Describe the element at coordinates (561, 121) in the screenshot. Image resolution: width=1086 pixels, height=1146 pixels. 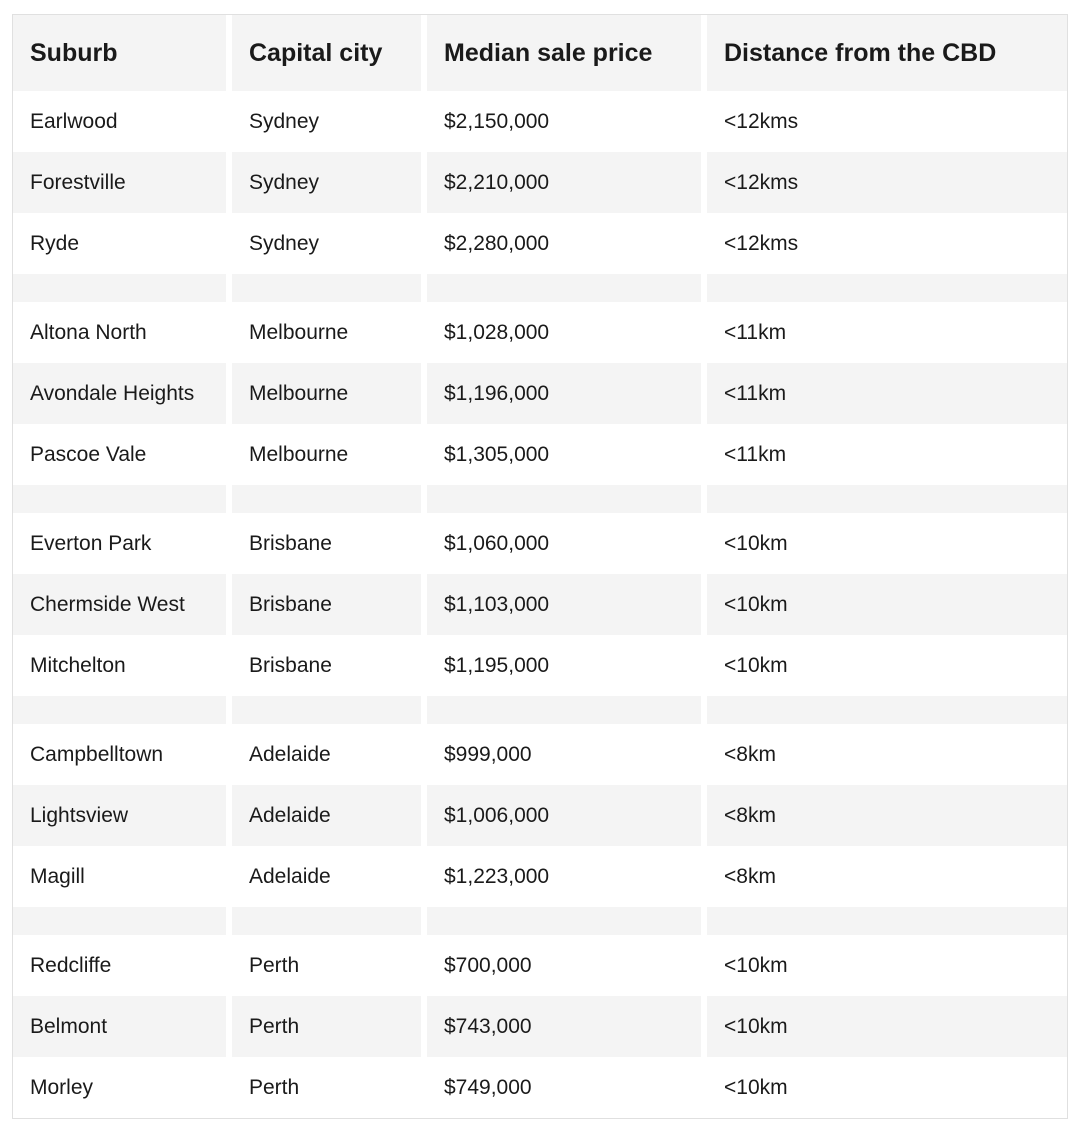
I see `cell-median-sale-price: $2,150,000` at that location.